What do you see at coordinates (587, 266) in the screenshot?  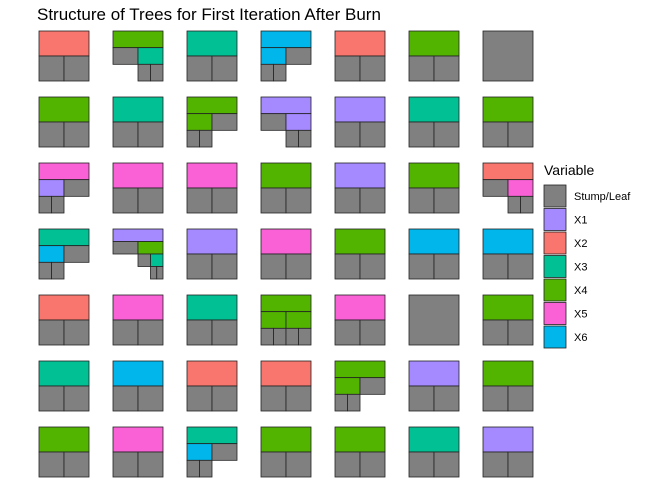 I see `legend-items: Stump/Leaf X1 X2 X3 X4 X5 X6` at bounding box center [587, 266].